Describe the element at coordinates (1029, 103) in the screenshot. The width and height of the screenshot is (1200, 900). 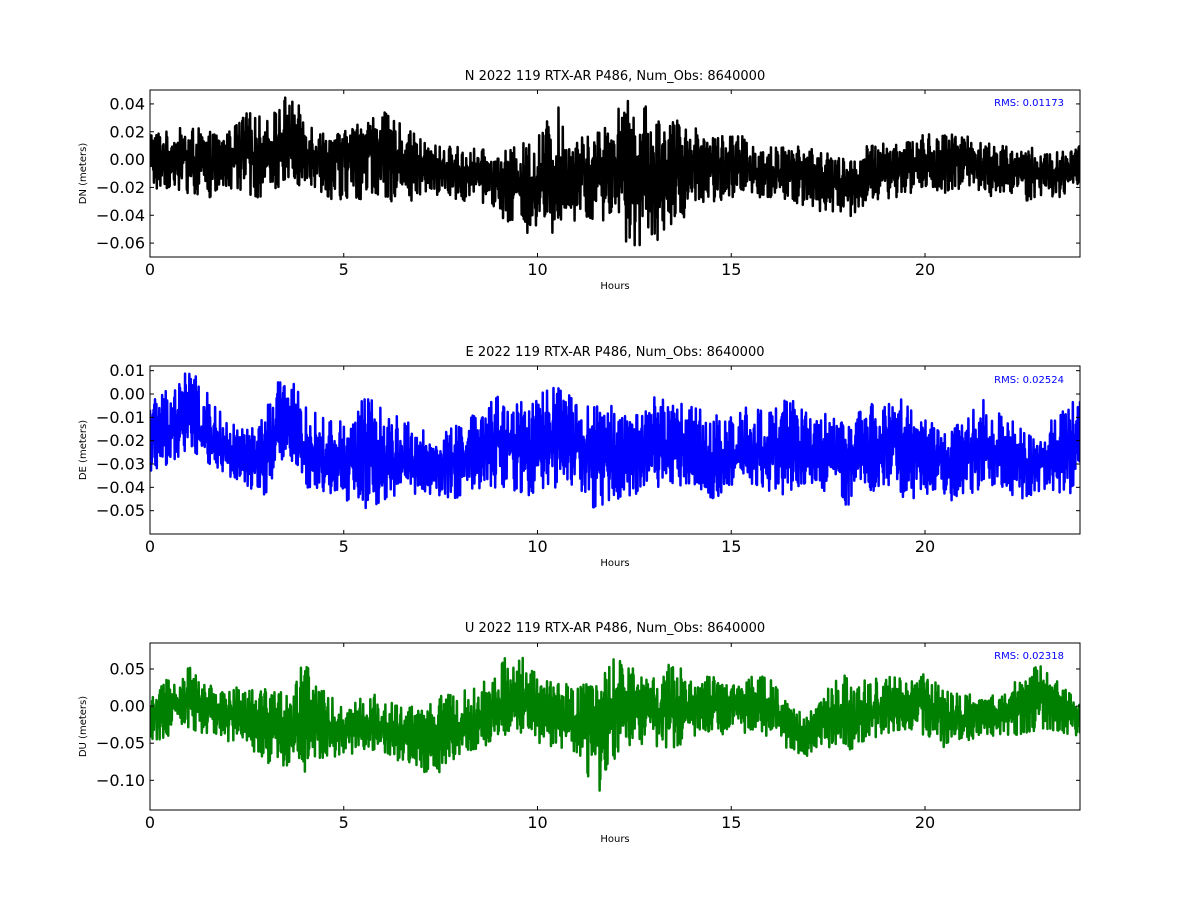
I see `rms-annotation: RMS: 0.01173` at that location.